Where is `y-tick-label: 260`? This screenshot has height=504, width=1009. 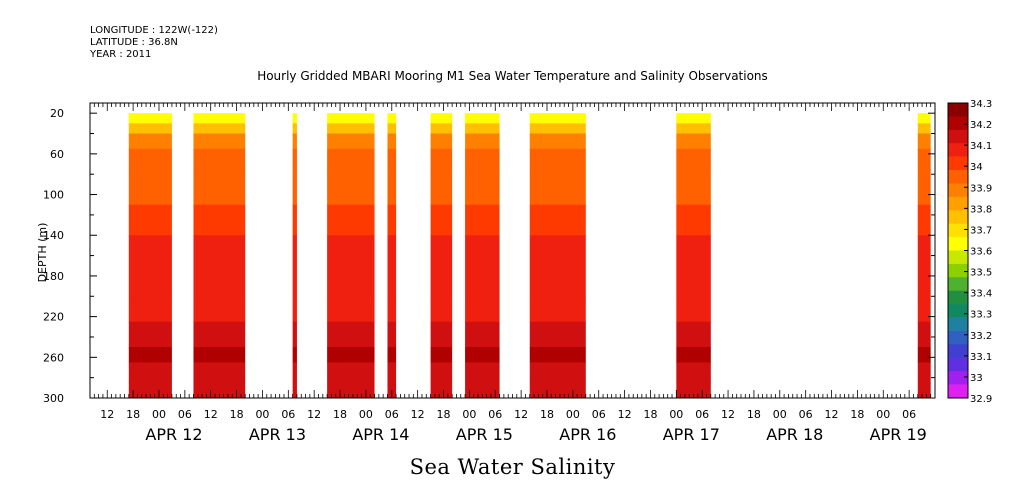 y-tick-label: 260 is located at coordinates (53, 357).